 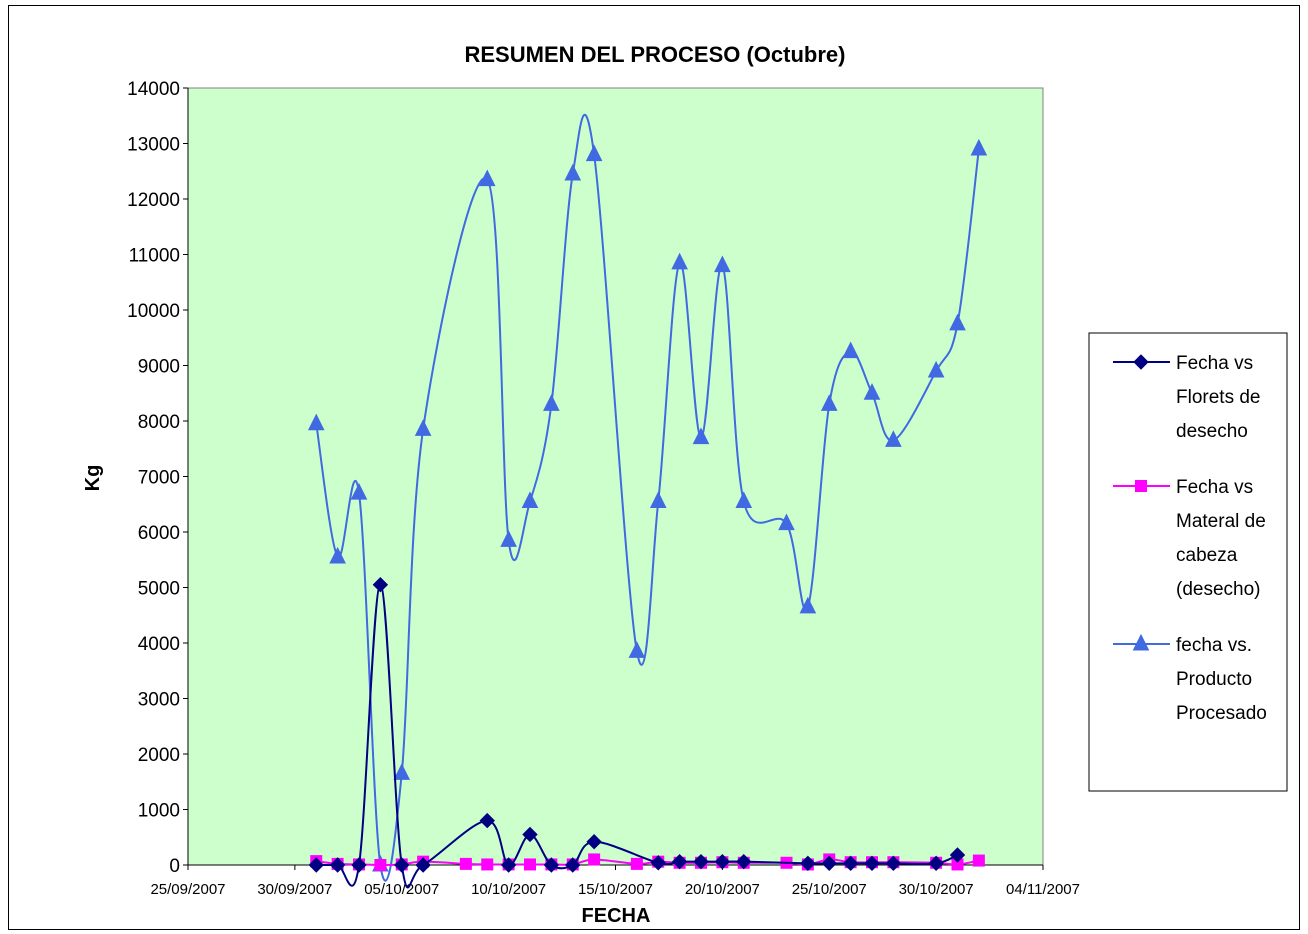 What do you see at coordinates (153, 311) in the screenshot?
I see `y-tick-label: 10000` at bounding box center [153, 311].